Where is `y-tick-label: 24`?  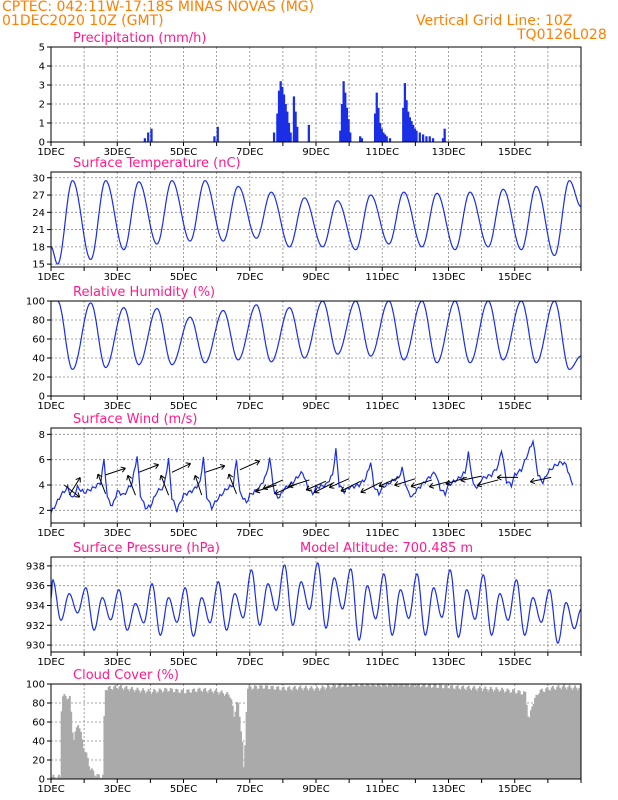
y-tick-label: 24 is located at coordinates (38, 213).